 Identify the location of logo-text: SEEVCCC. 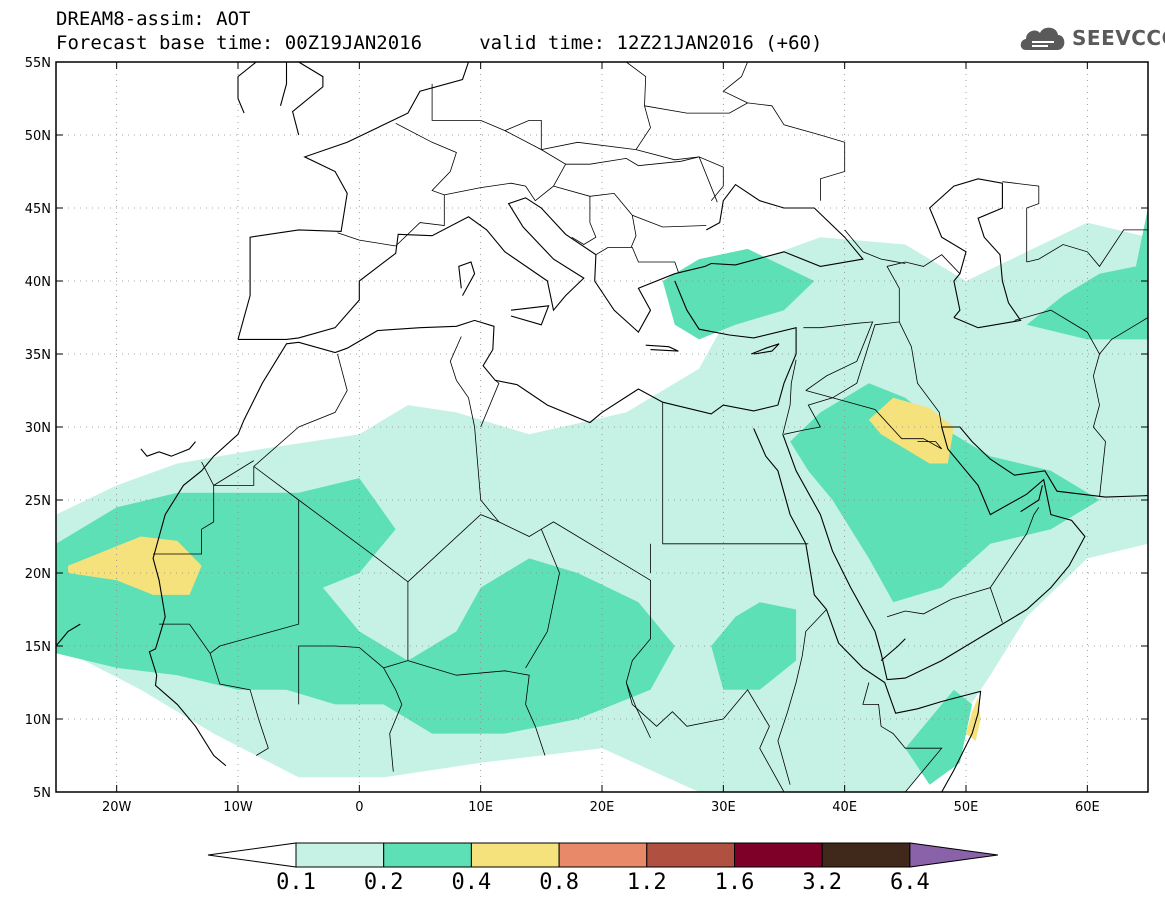
(1118, 38).